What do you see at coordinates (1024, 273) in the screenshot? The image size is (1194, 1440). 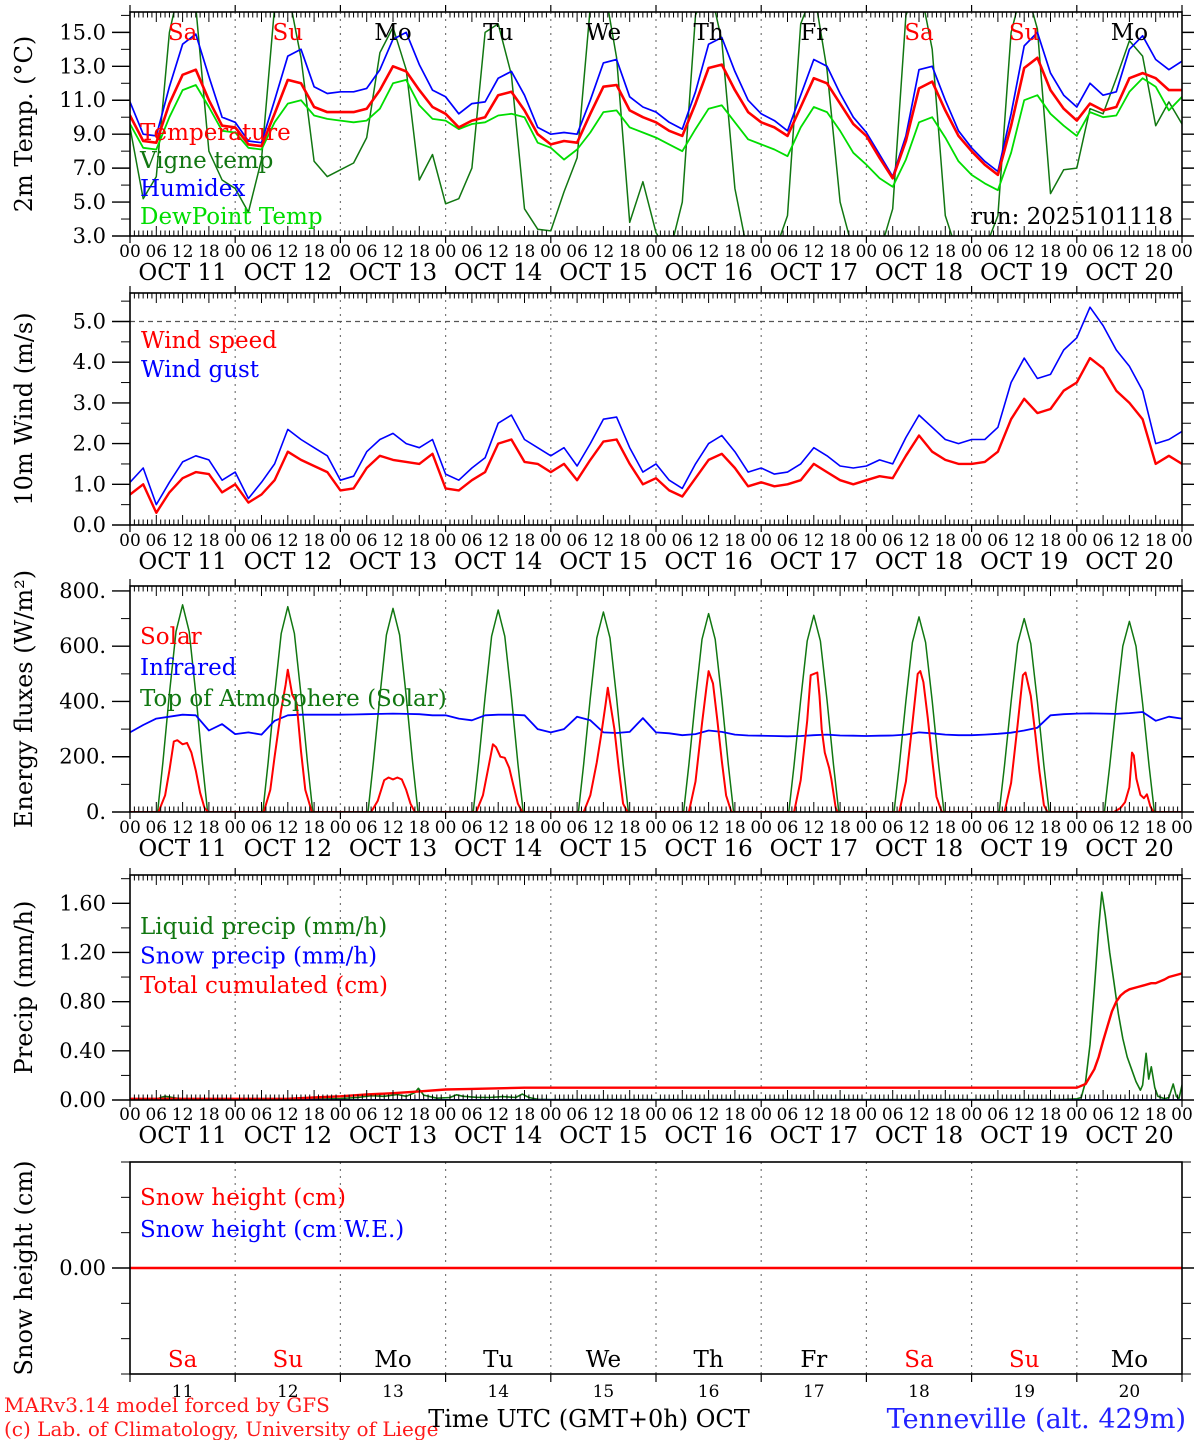 I see `day-label: OCT 19` at bounding box center [1024, 273].